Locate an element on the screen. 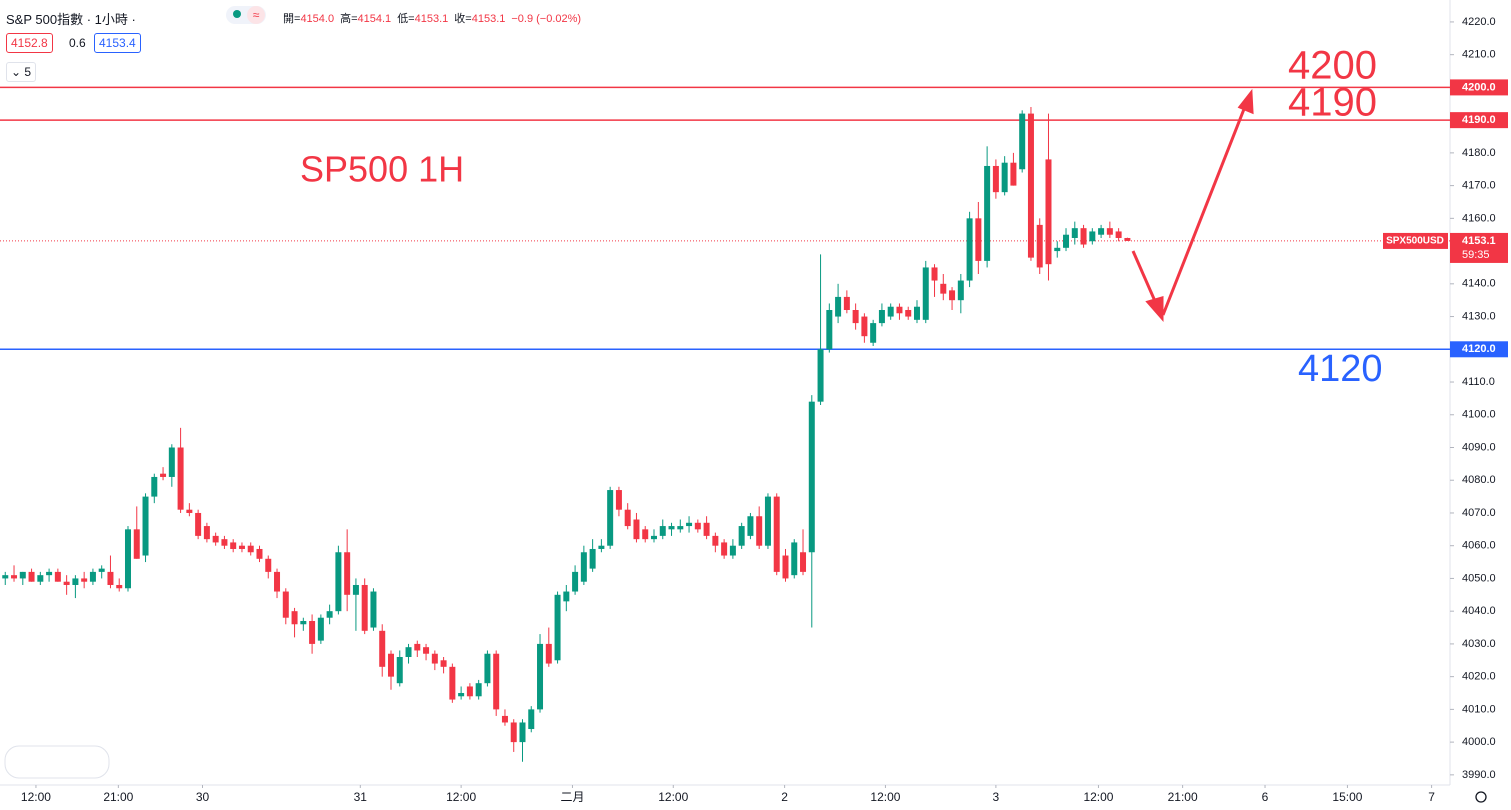 This screenshot has width=1511, height=810. forecast-arrows is located at coordinates (1192, 205).